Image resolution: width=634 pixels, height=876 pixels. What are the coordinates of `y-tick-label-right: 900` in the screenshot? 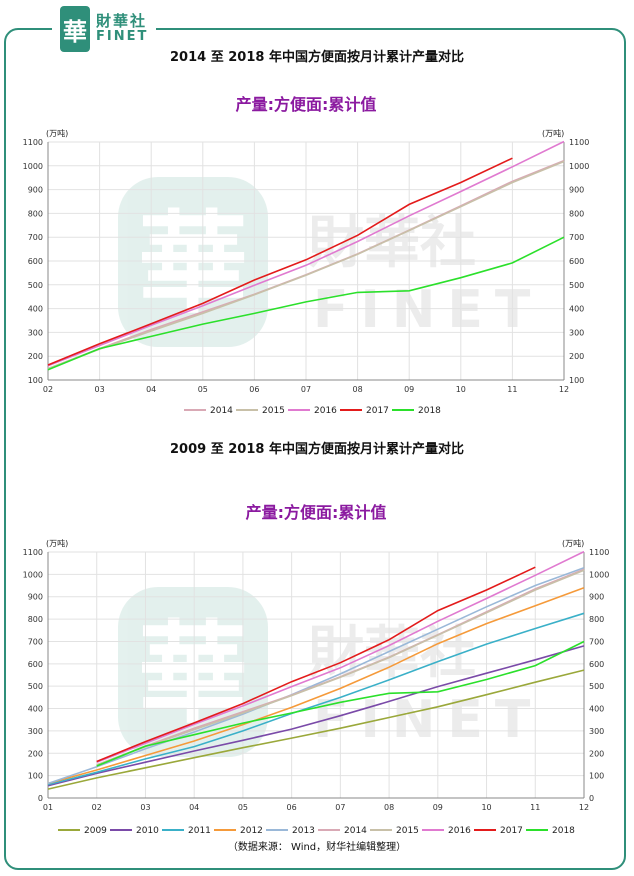 It's located at (596, 597).